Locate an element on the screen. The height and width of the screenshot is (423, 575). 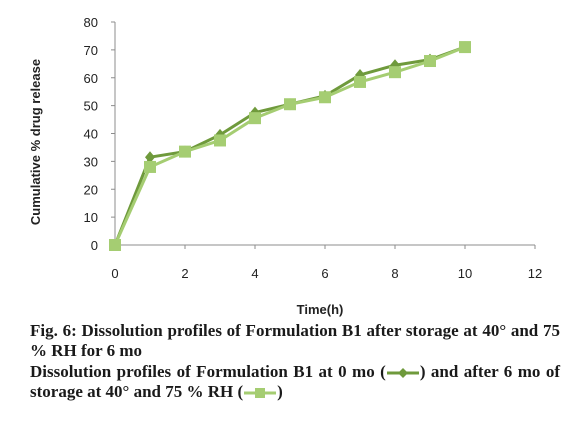
x-tick-label: 12 is located at coordinates (535, 273).